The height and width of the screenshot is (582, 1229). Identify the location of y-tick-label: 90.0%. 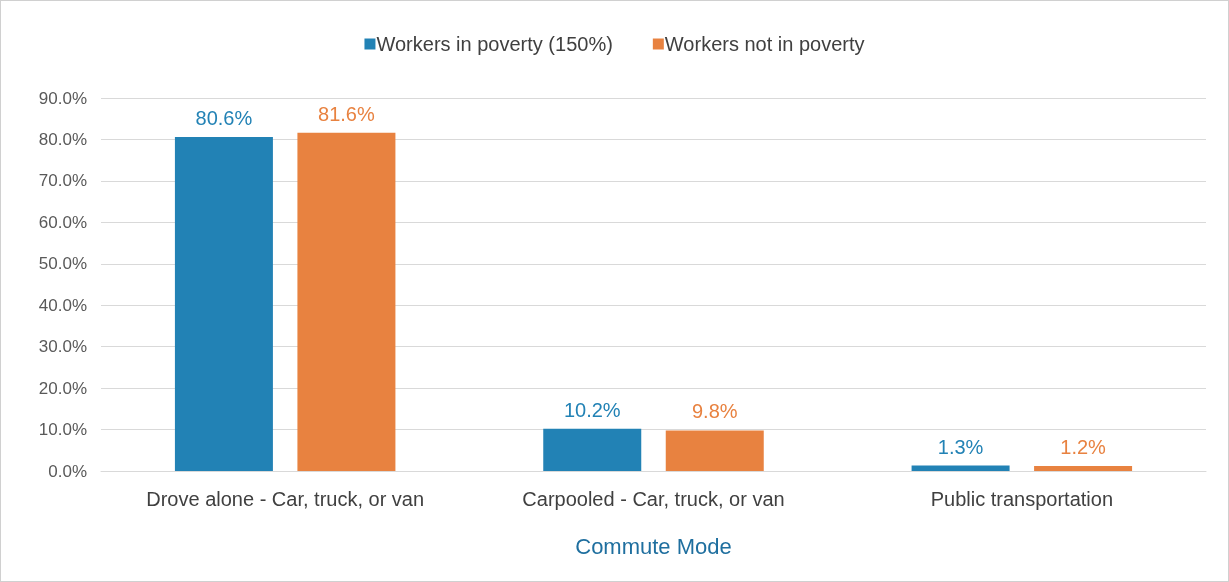
(62, 98).